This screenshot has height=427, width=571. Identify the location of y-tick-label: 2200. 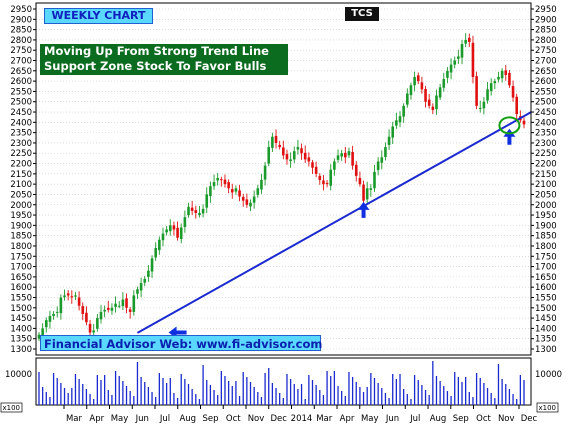
(546, 165).